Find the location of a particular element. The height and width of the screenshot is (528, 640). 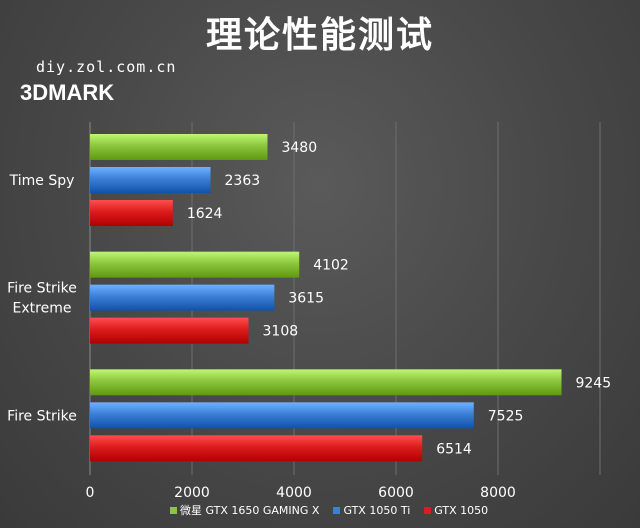

value-label: 3108 is located at coordinates (281, 332).